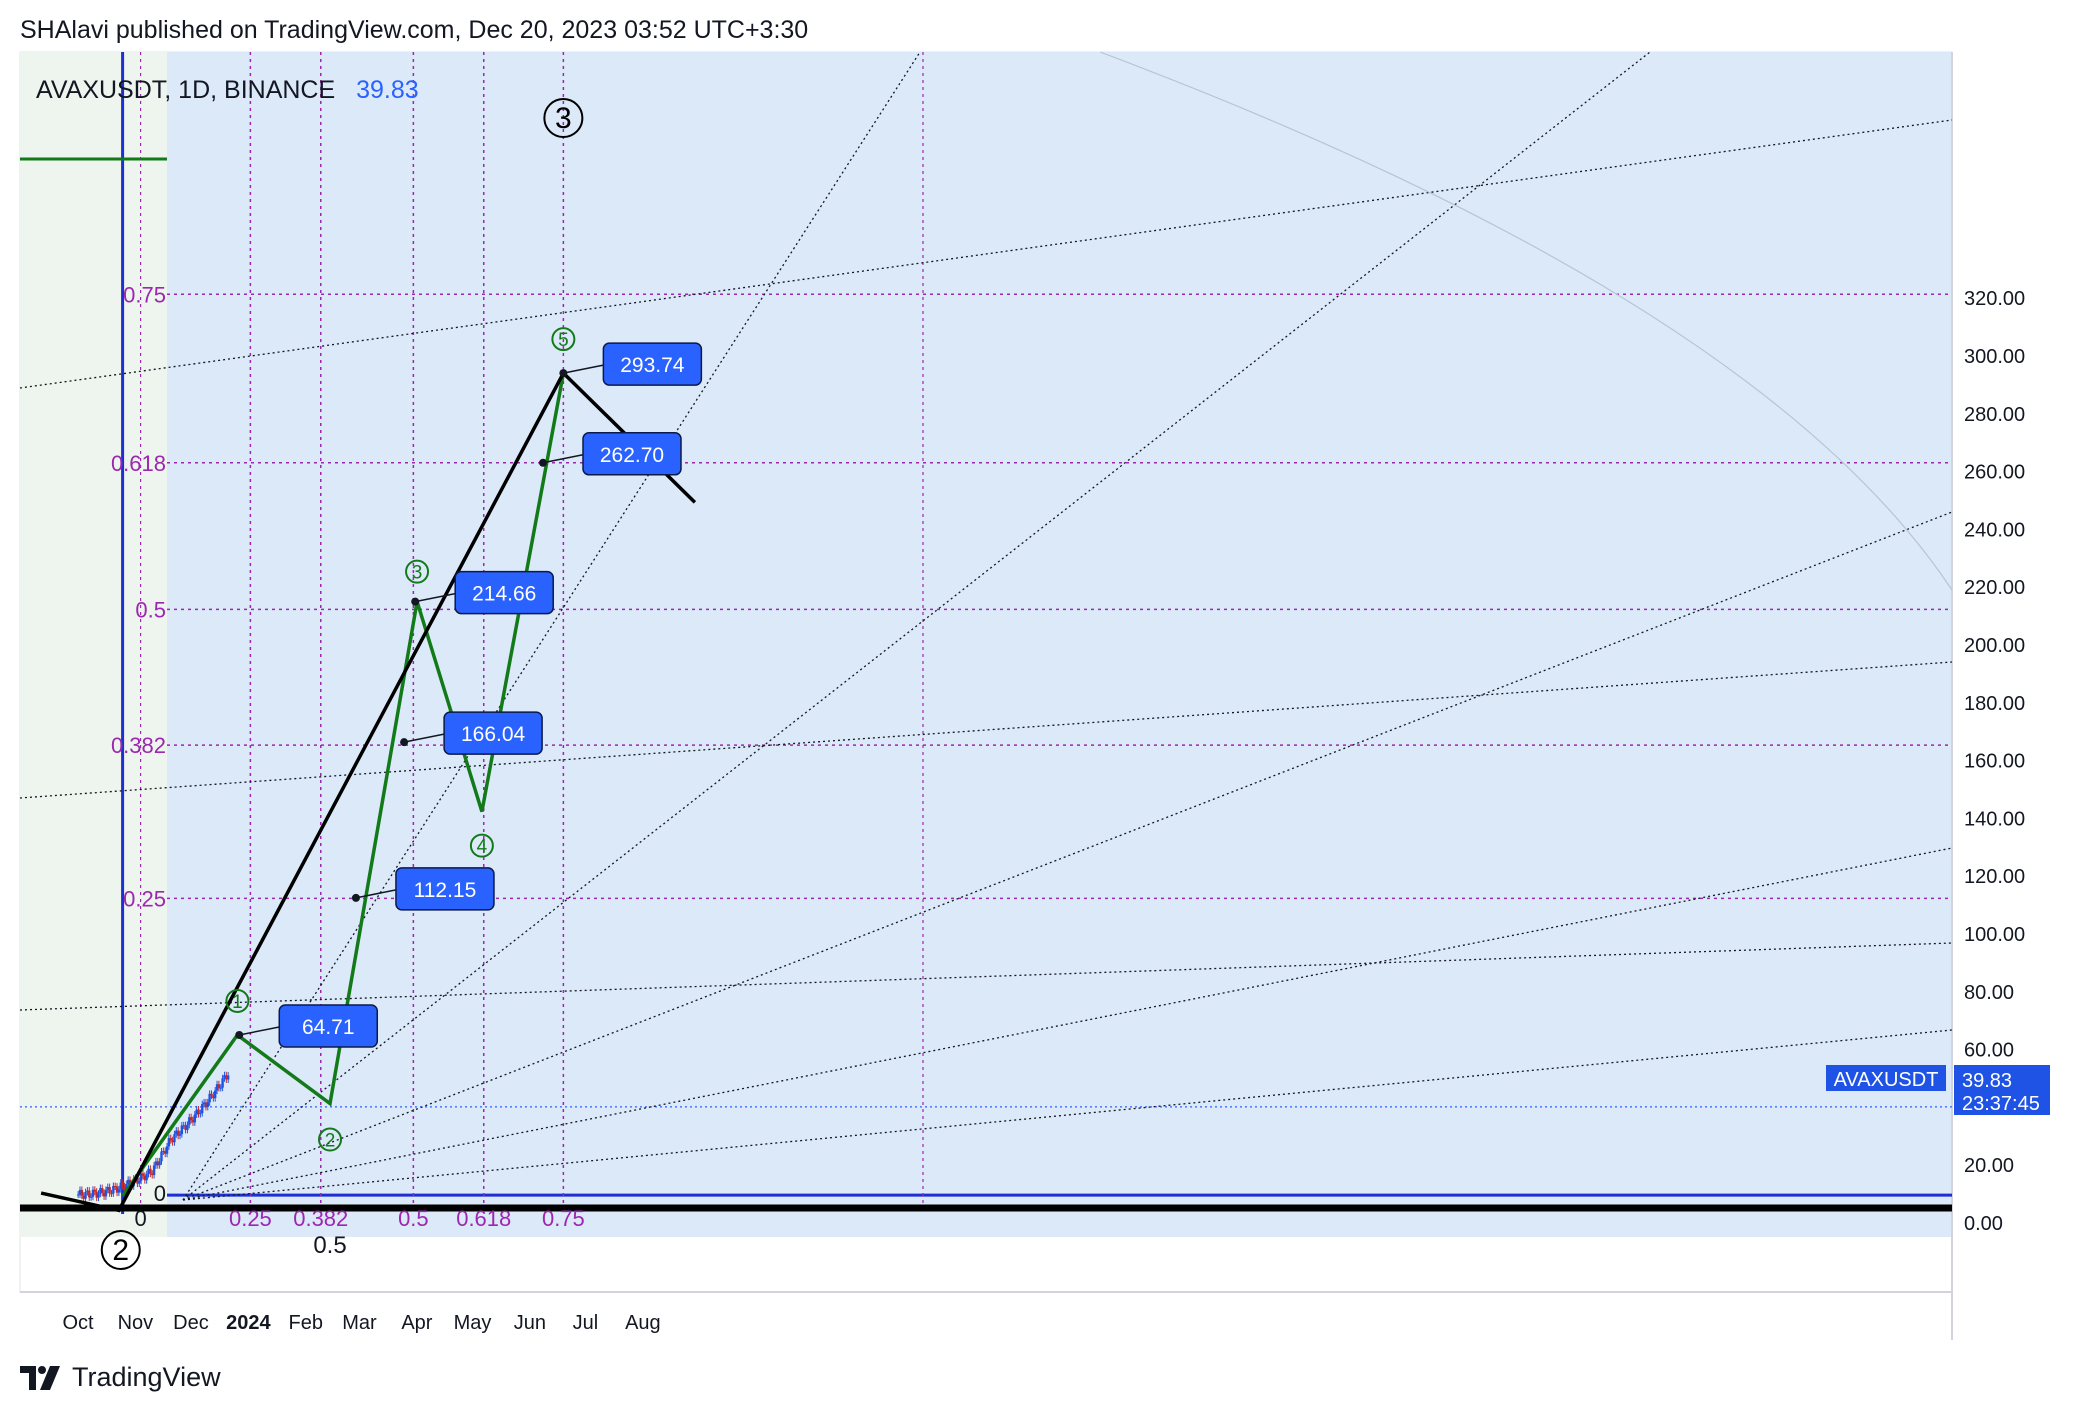 The height and width of the screenshot is (1416, 2088). What do you see at coordinates (1994, 530) in the screenshot?
I see `y-axis-tick-label: 240.00` at bounding box center [1994, 530].